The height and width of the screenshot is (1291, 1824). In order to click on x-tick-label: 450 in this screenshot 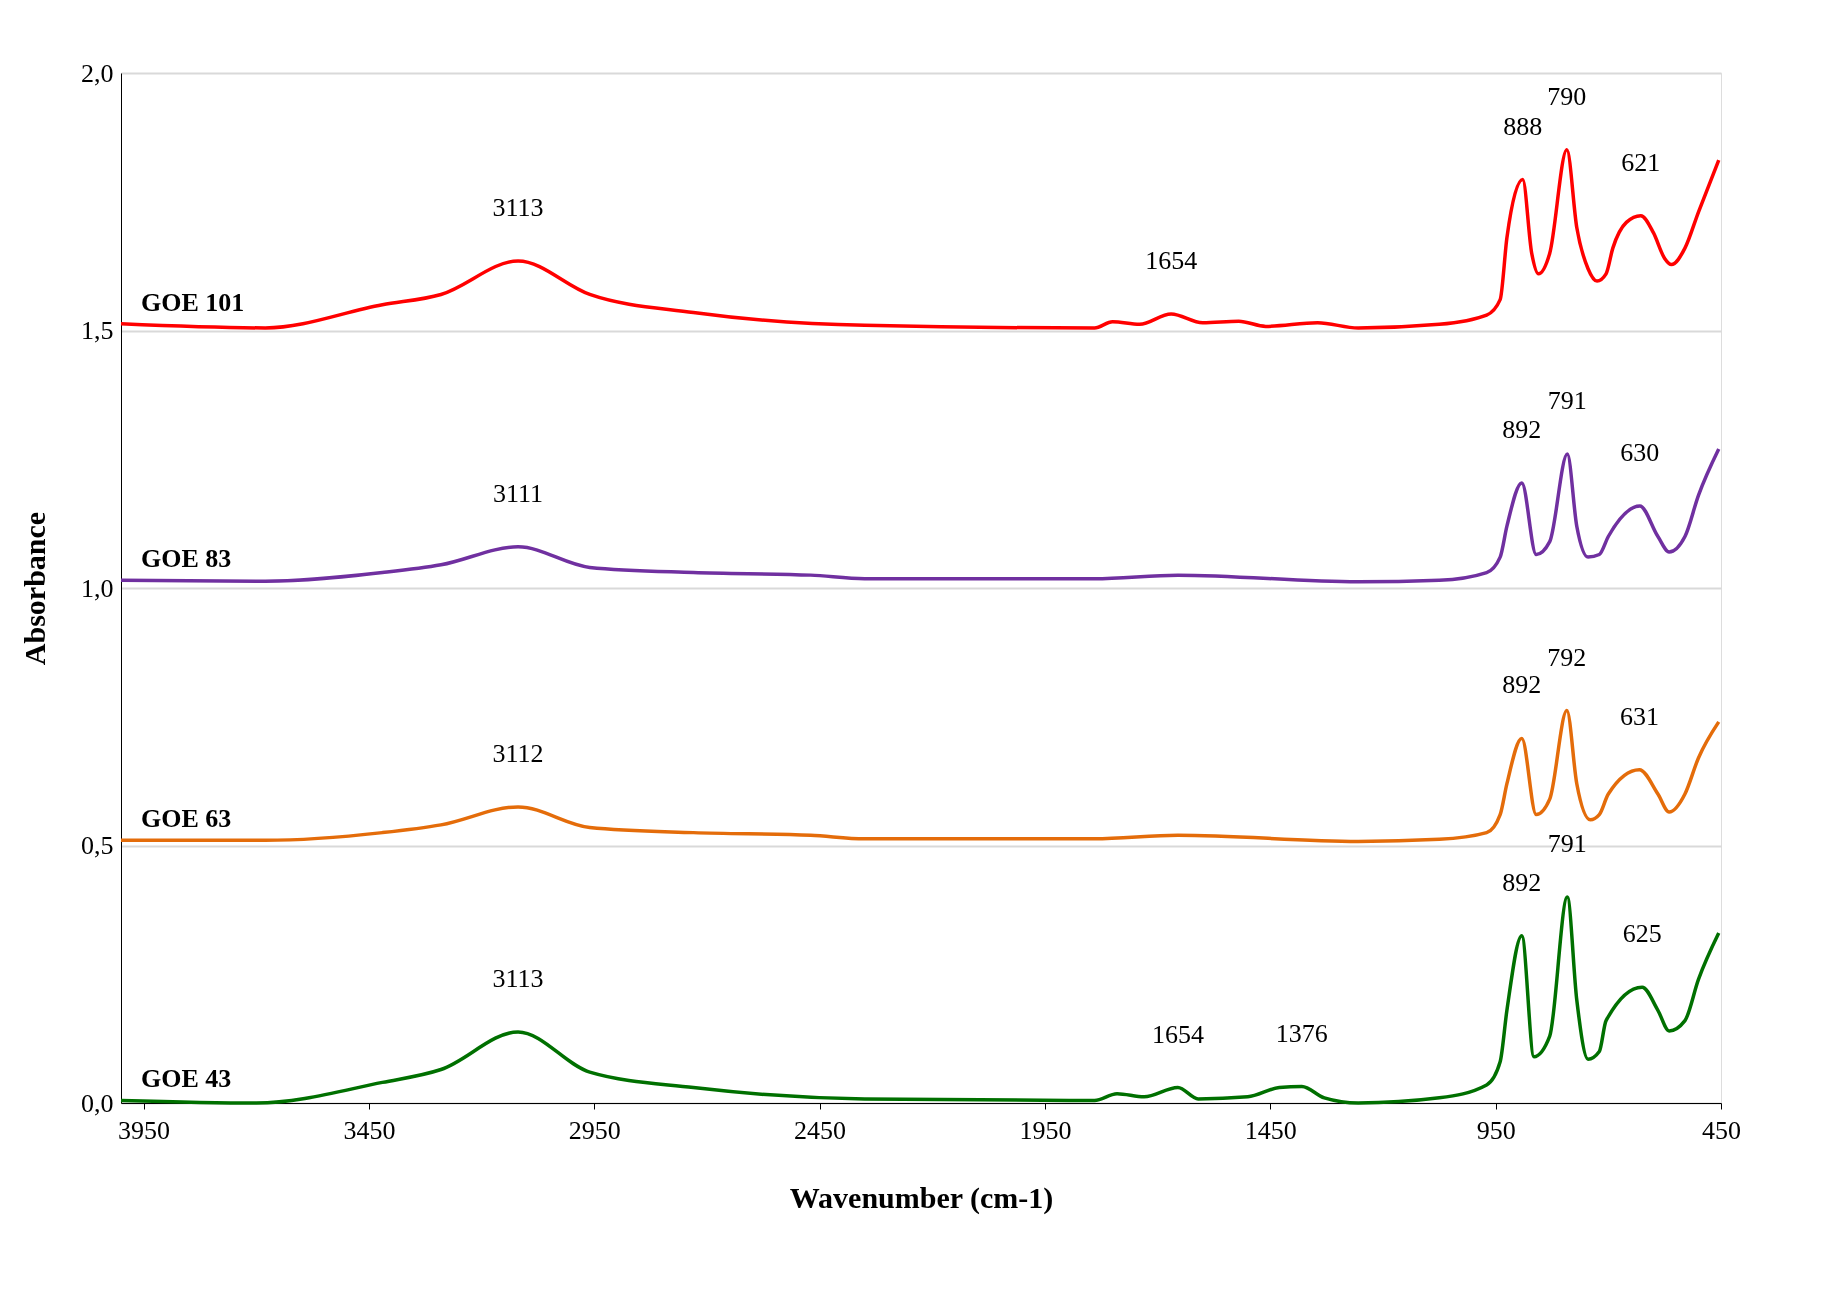, I will do `click(1721, 1130)`.